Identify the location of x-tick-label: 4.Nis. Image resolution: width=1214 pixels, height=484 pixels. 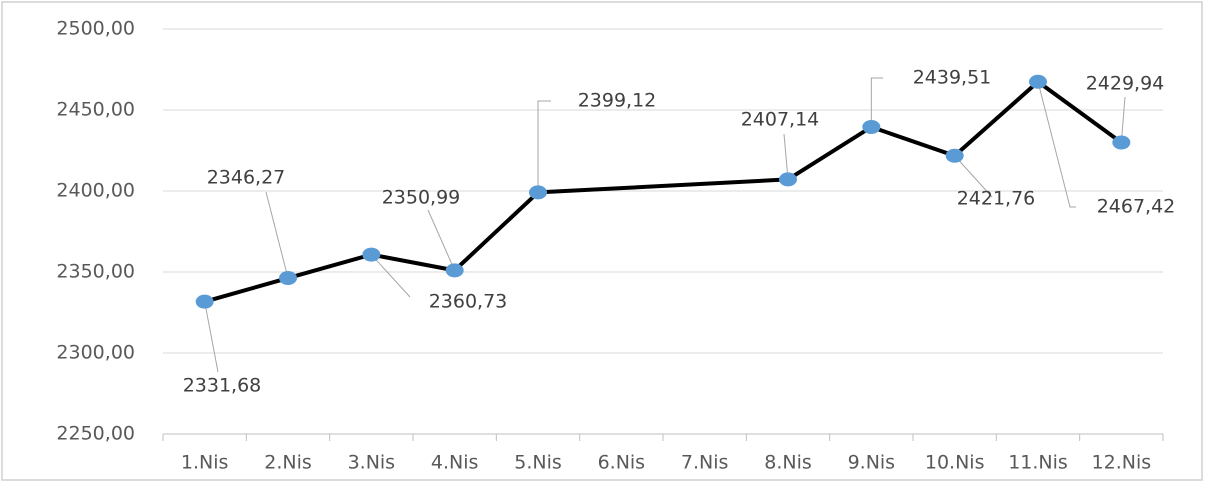
(455, 463).